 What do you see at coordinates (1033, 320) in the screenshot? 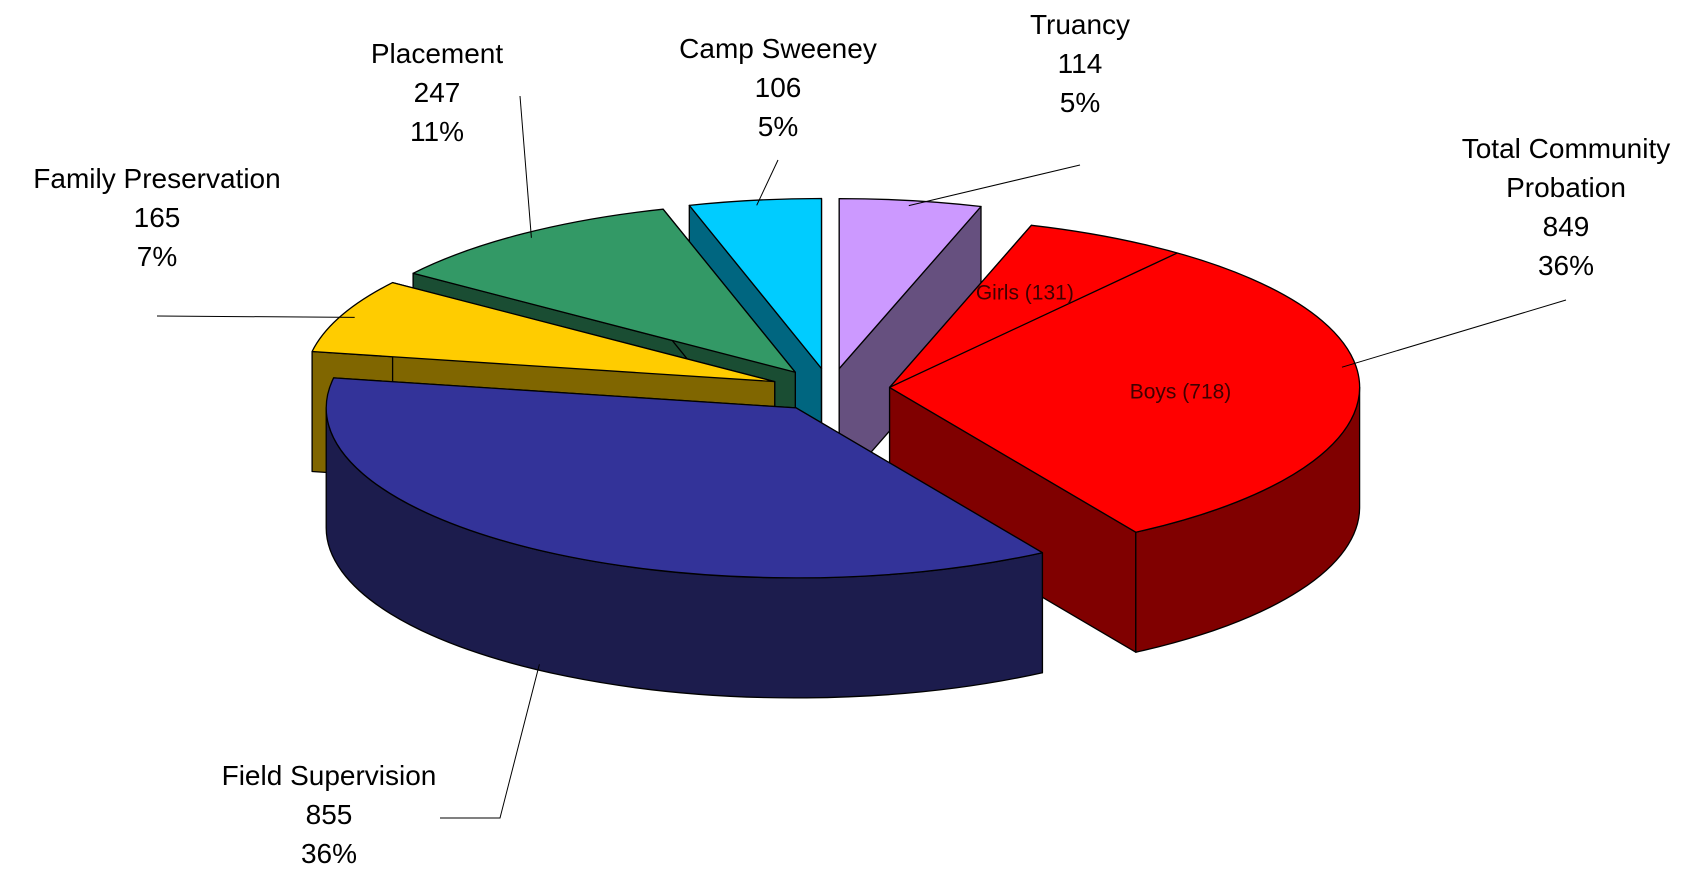
I see `sub-divider` at bounding box center [1033, 320].